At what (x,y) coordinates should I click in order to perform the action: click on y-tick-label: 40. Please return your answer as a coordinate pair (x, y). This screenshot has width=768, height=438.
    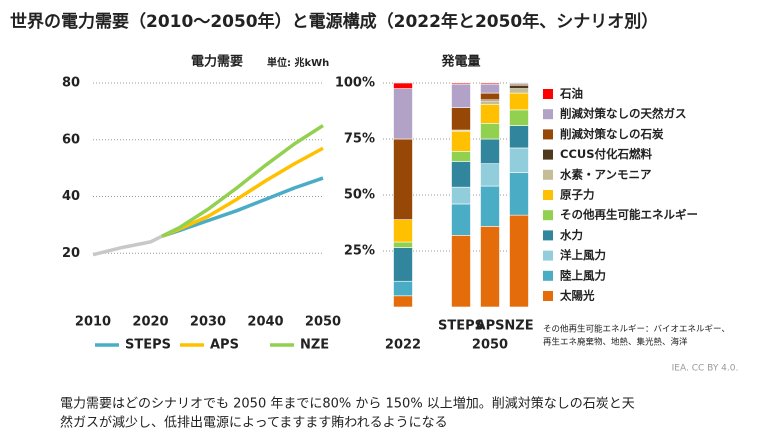
    Looking at the image, I should click on (71, 196).